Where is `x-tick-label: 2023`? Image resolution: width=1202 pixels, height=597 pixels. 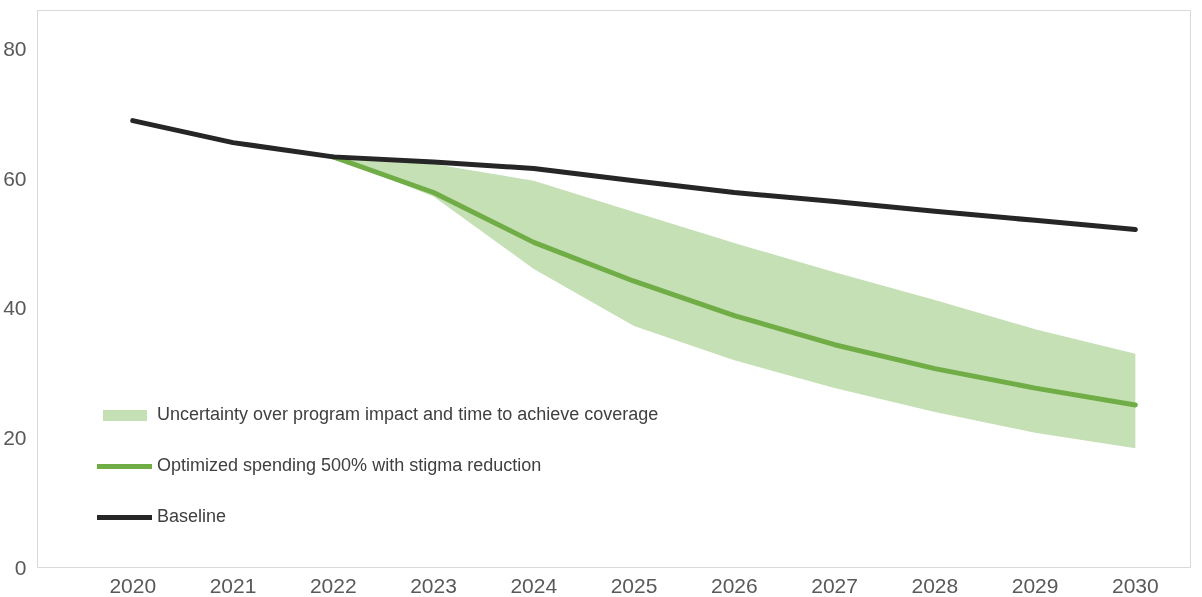 x-tick-label: 2023 is located at coordinates (433, 585).